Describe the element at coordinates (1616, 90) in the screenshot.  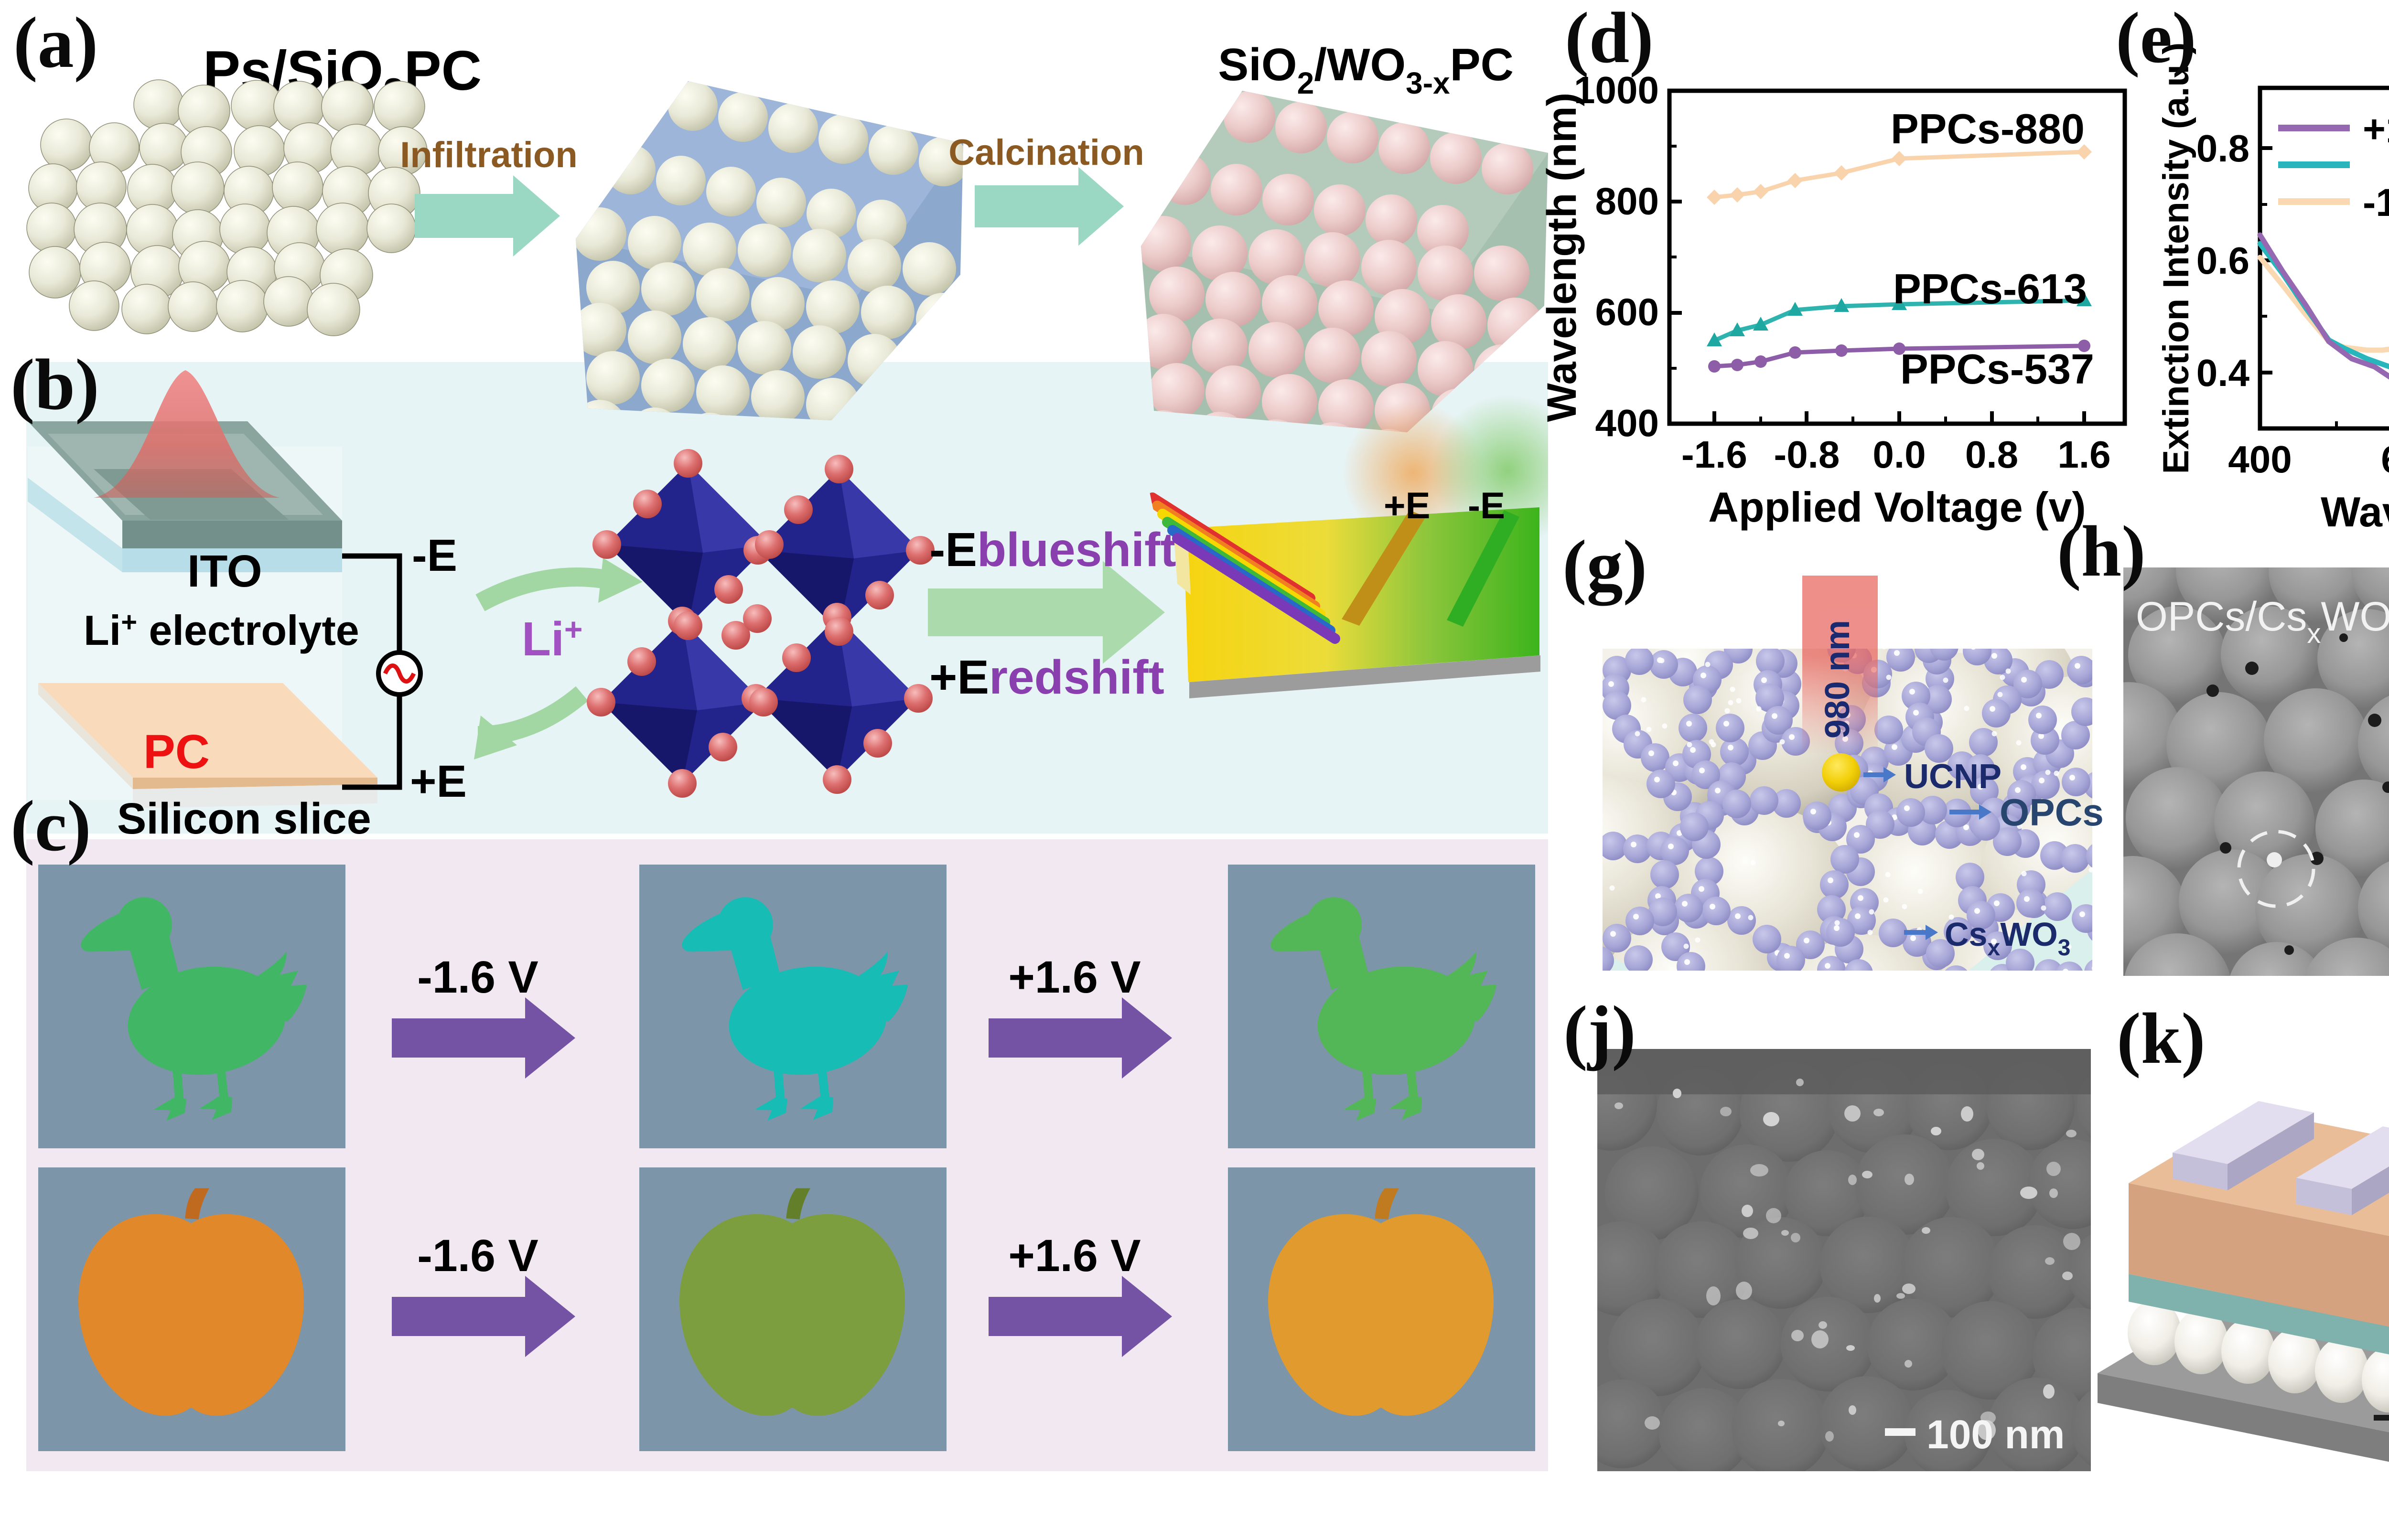
I see `svg-text: 1000` at that location.